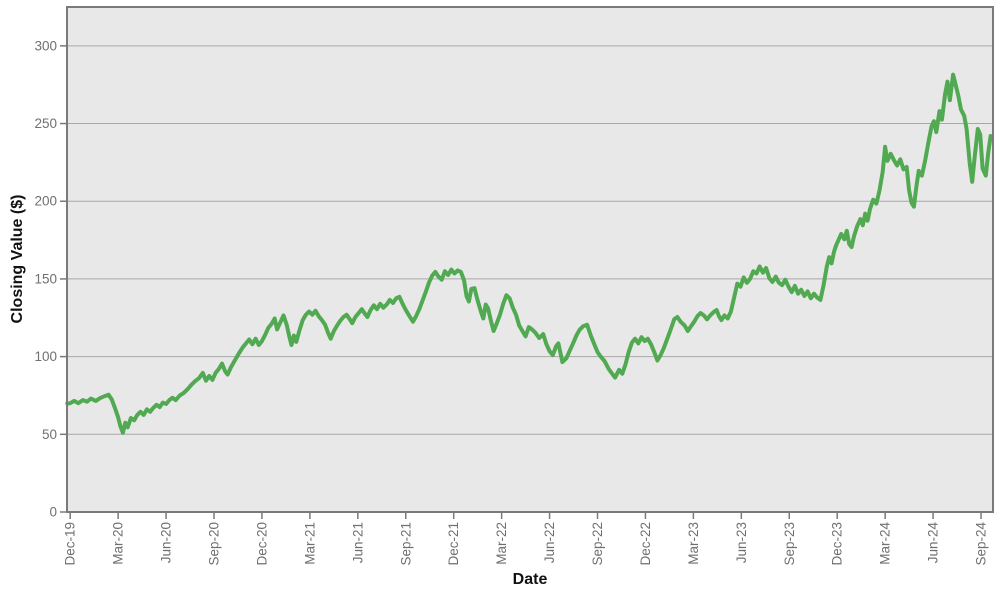 This screenshot has width=1000, height=600. I want to click on x-tick-label: Jun-20, so click(166, 542).